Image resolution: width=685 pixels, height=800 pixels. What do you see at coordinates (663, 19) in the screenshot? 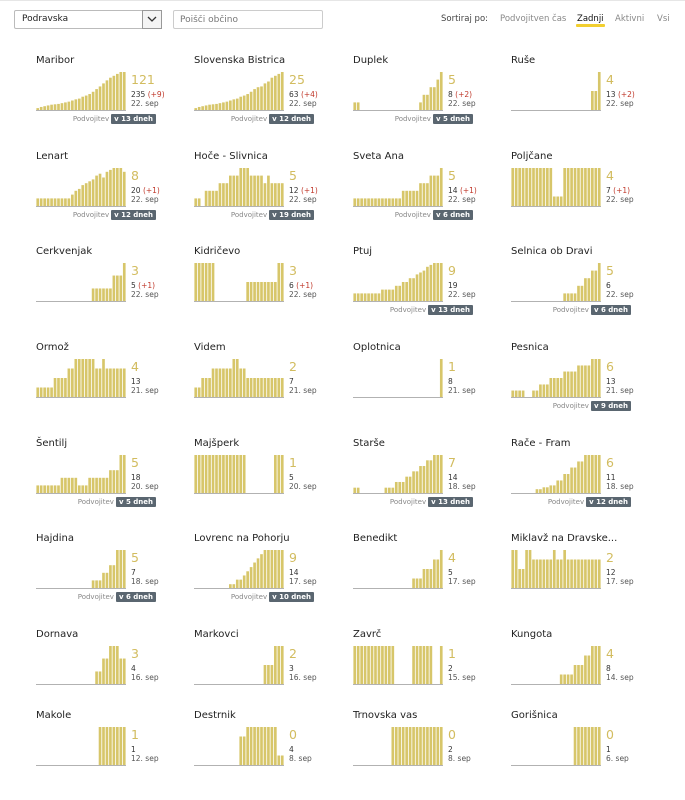
I see `sort-option-all: Vsi` at bounding box center [663, 19].